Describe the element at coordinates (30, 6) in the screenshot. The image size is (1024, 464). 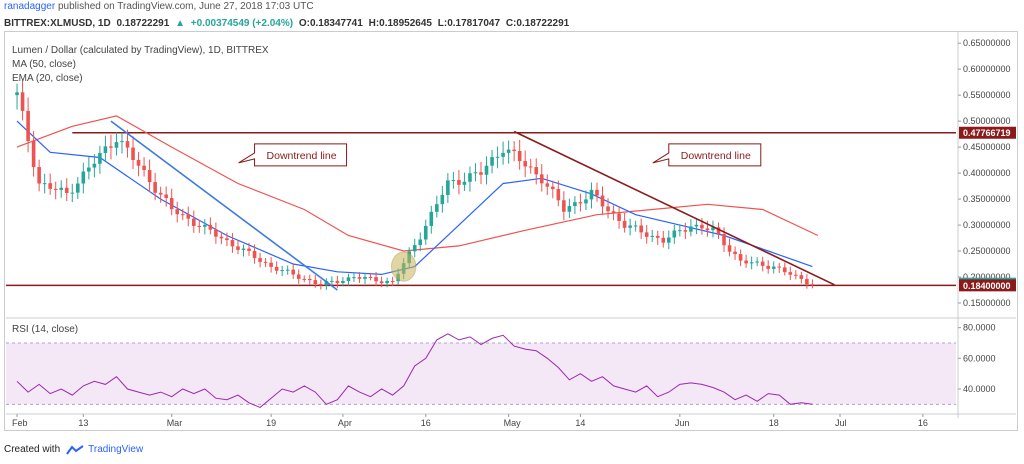
I see `author-link: ranadagger` at that location.